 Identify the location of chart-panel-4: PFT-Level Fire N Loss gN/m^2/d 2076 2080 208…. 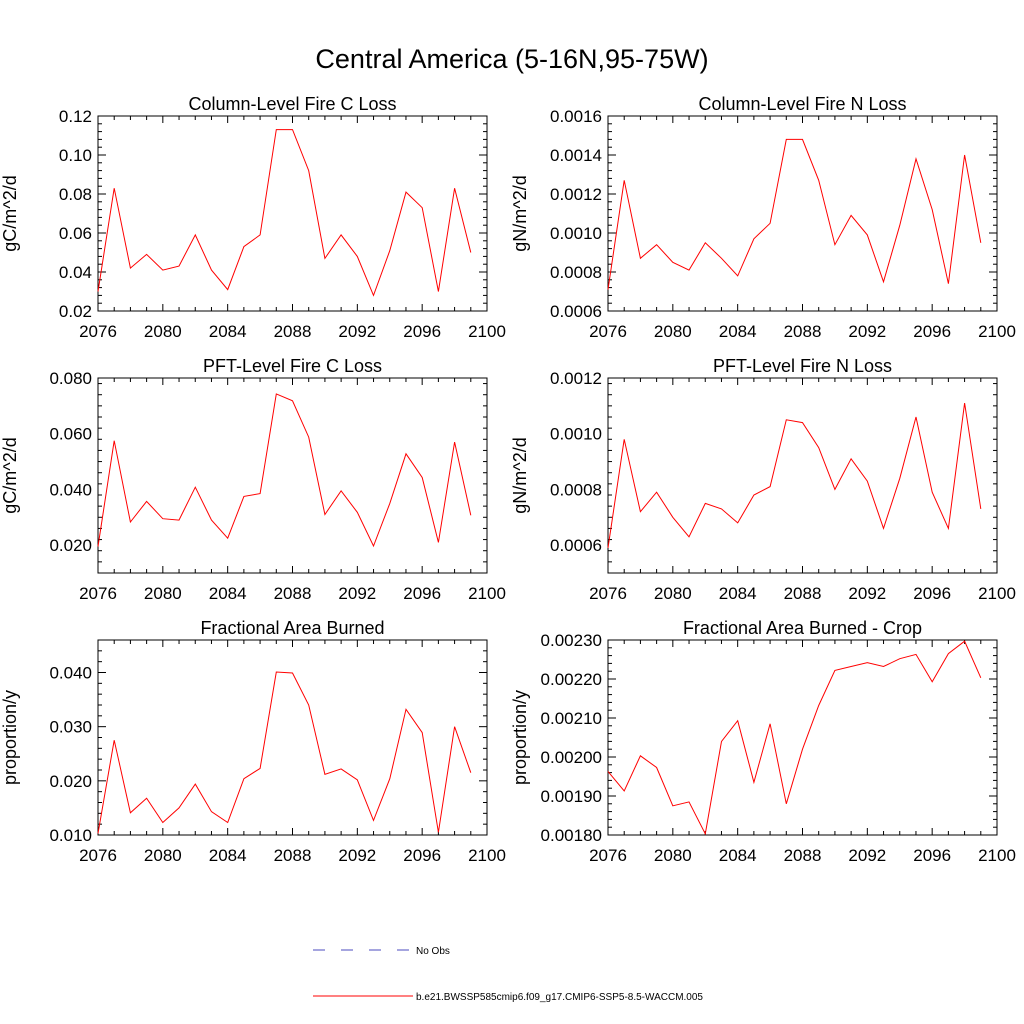
(763, 479).